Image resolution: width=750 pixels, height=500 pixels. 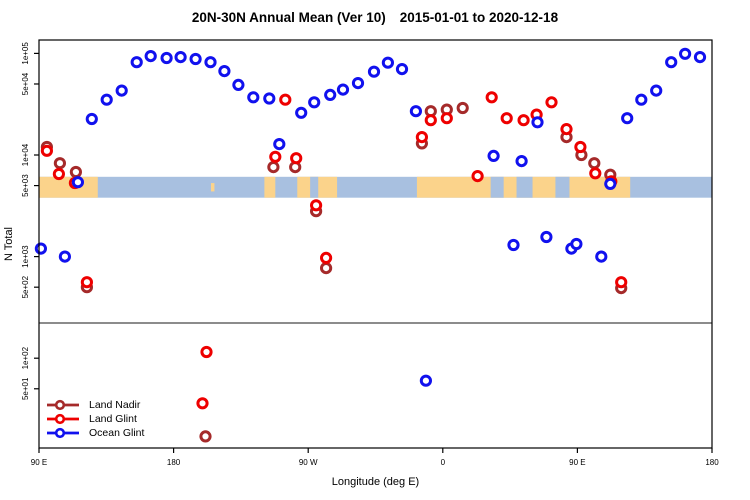 What do you see at coordinates (25, 154) in the screenshot?
I see `y-tick-label: 1e+04` at bounding box center [25, 154].